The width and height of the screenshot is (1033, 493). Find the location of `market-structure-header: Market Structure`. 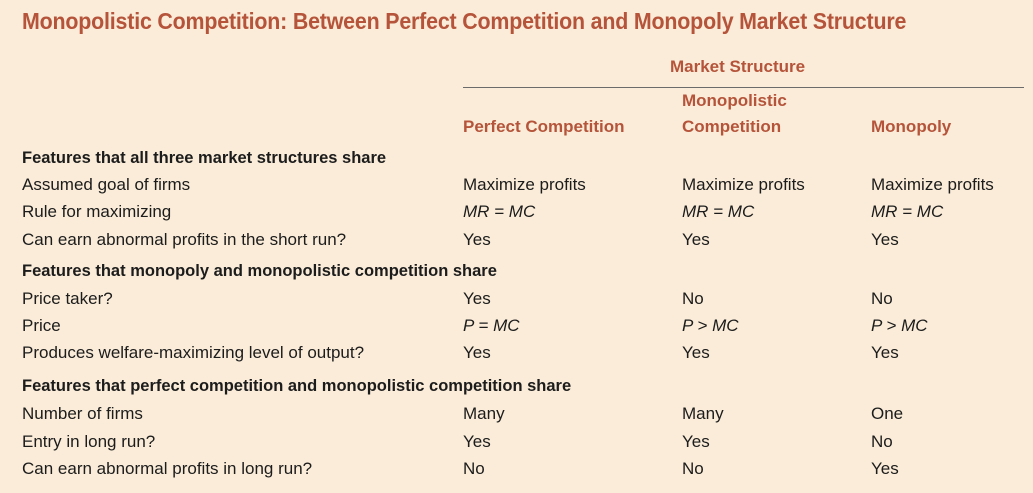

market-structure-header: Market Structure is located at coordinates (738, 66).